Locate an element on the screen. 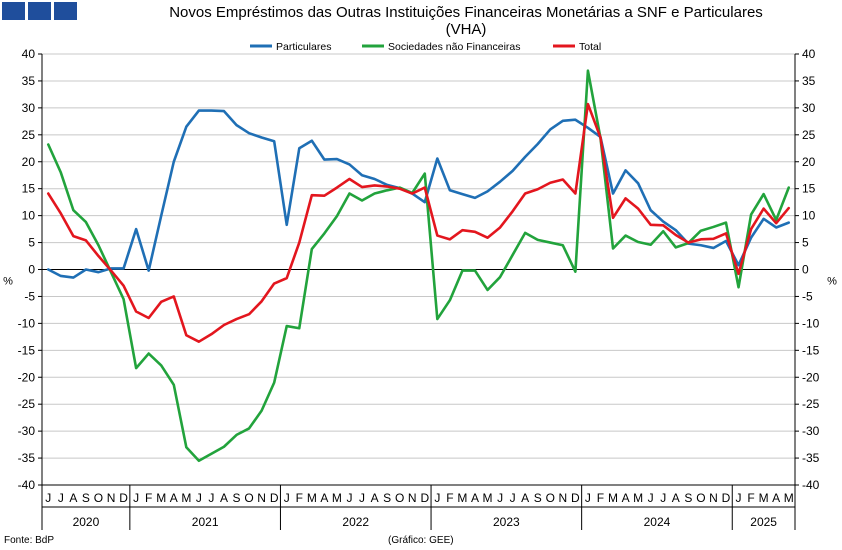  brand-logo is located at coordinates (39, 11).